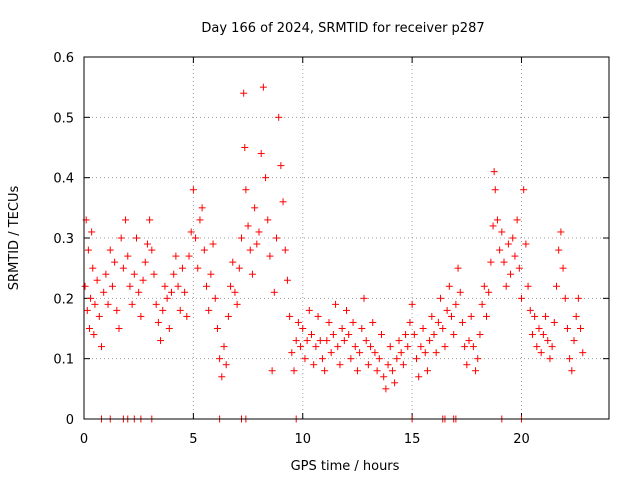  I want to click on y-tick-label: 0.3, so click(63, 239).